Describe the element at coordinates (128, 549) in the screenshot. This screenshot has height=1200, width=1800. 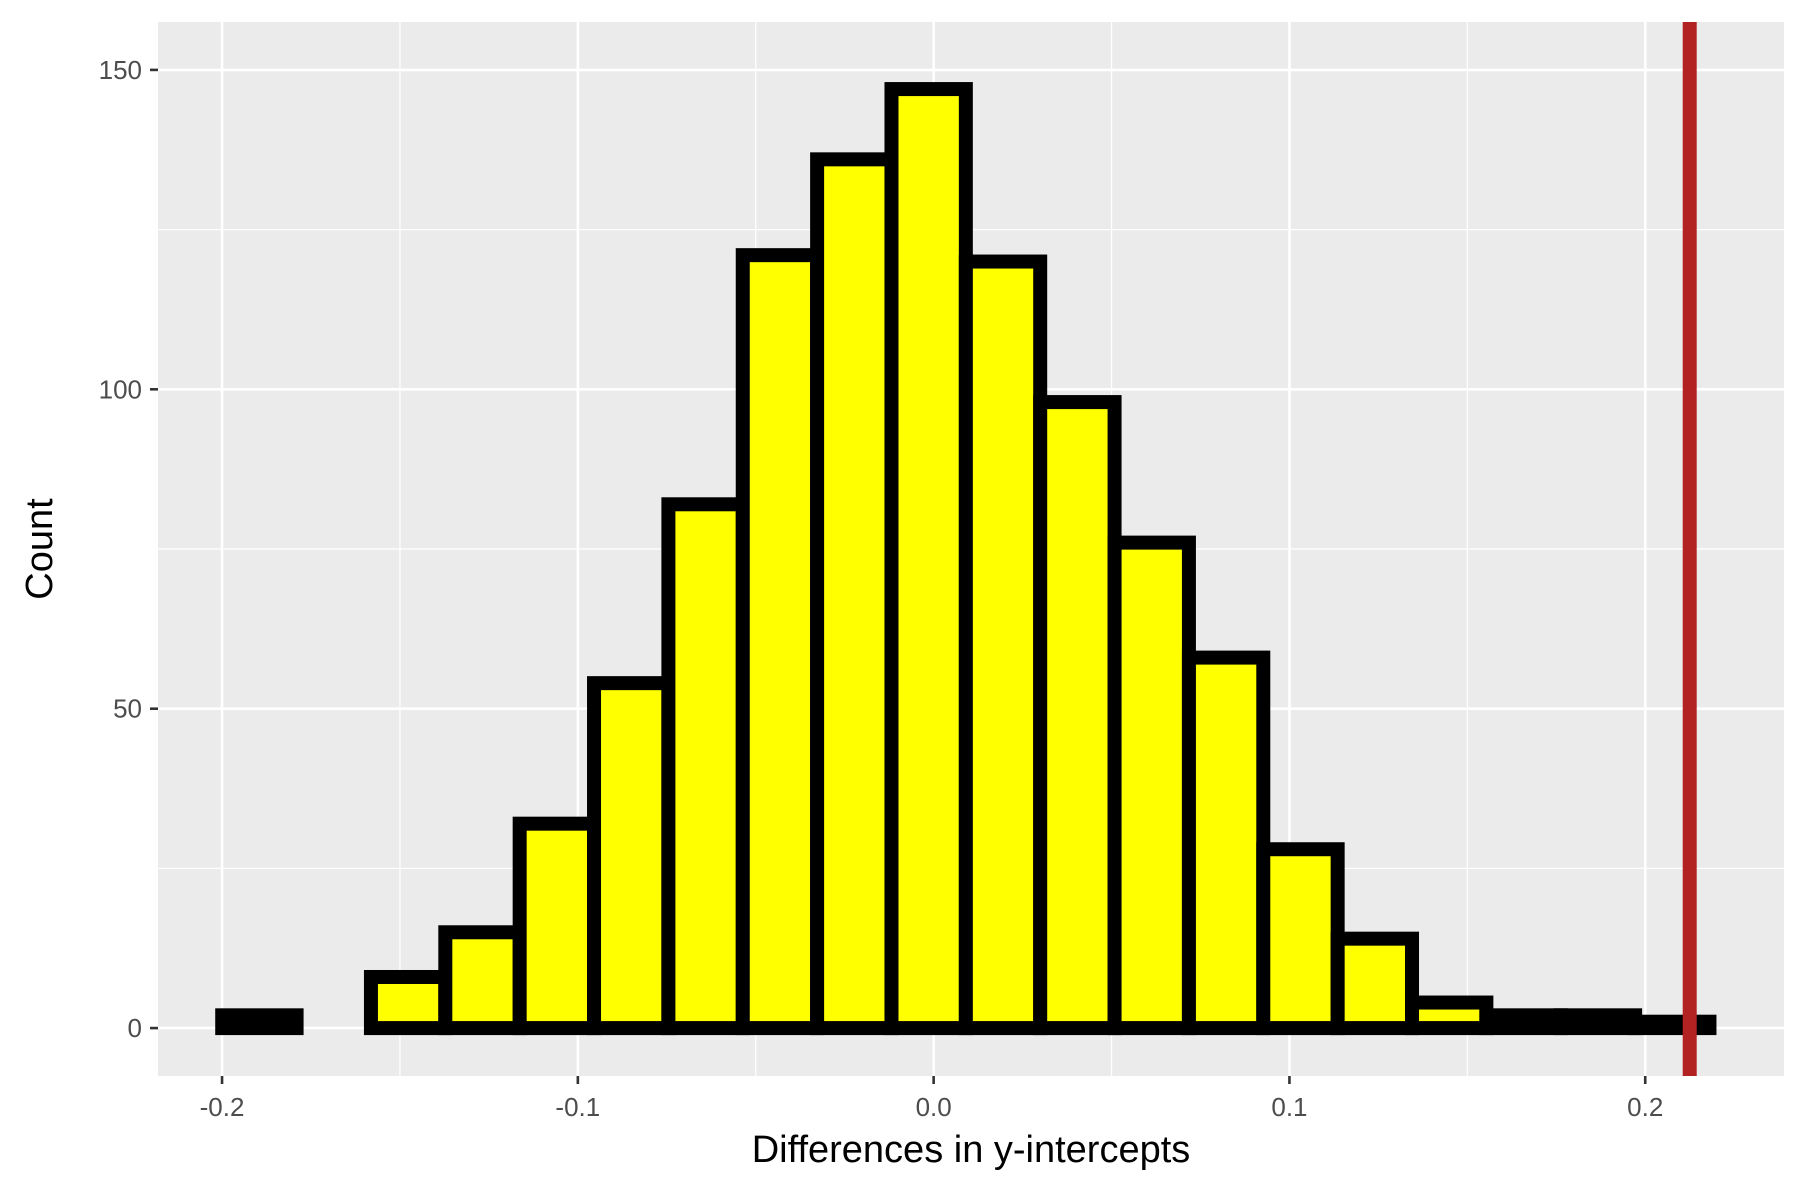
I see `y-axis: 0 50 100 150` at that location.